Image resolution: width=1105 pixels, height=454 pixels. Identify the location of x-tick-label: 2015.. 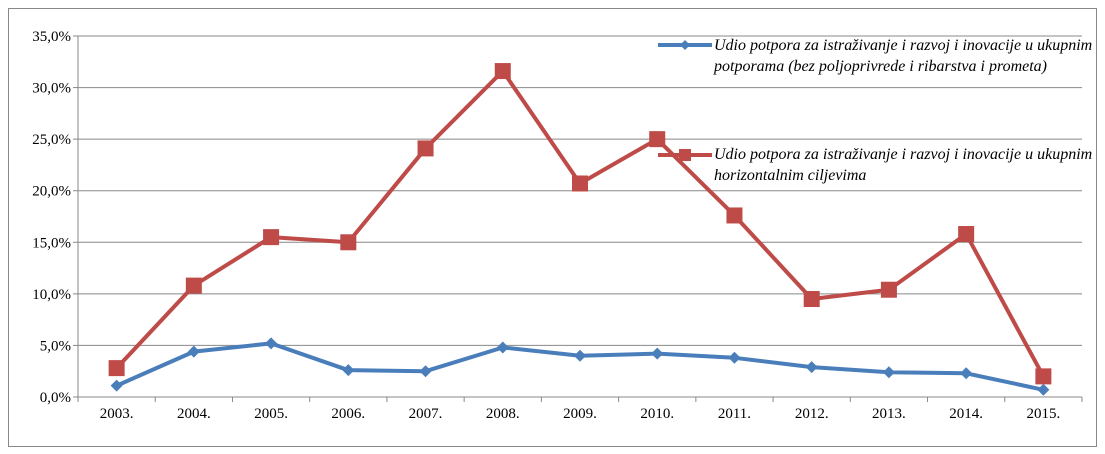
(1044, 414).